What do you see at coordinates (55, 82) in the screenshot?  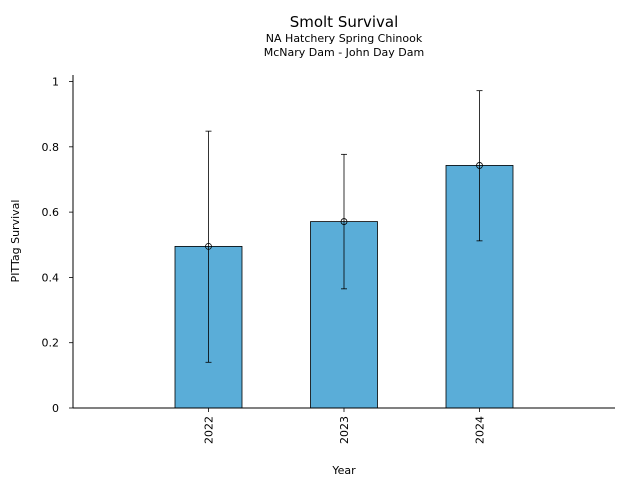 I see `y-tick-label-5: 1` at bounding box center [55, 82].